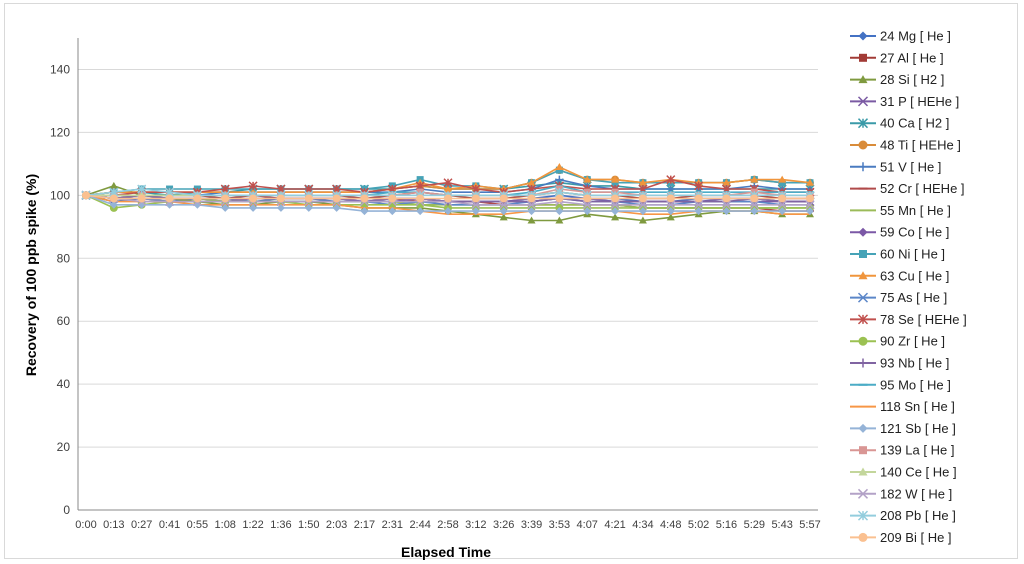 This screenshot has width=1024, height=564. What do you see at coordinates (670, 525) in the screenshot?
I see `x-tick-label: 4:48` at bounding box center [670, 525].